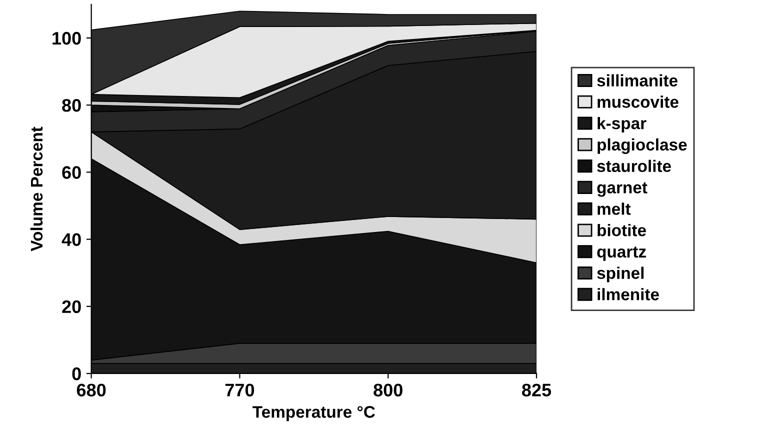 The image size is (761, 442). I want to click on y-tick-label: 60, so click(71, 172).